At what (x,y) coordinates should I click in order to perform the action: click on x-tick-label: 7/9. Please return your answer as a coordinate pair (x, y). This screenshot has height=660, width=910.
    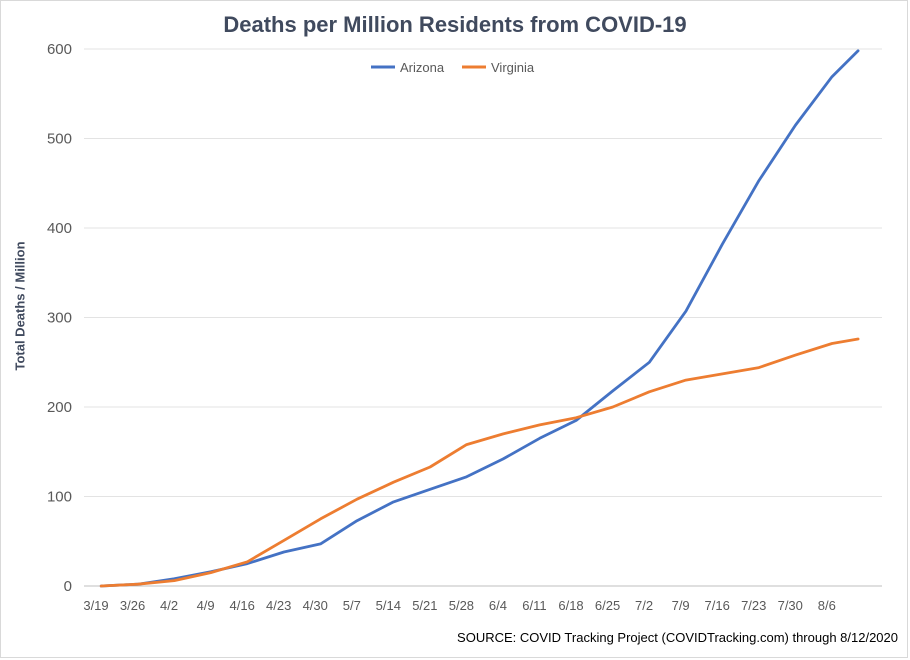
    Looking at the image, I should click on (681, 605).